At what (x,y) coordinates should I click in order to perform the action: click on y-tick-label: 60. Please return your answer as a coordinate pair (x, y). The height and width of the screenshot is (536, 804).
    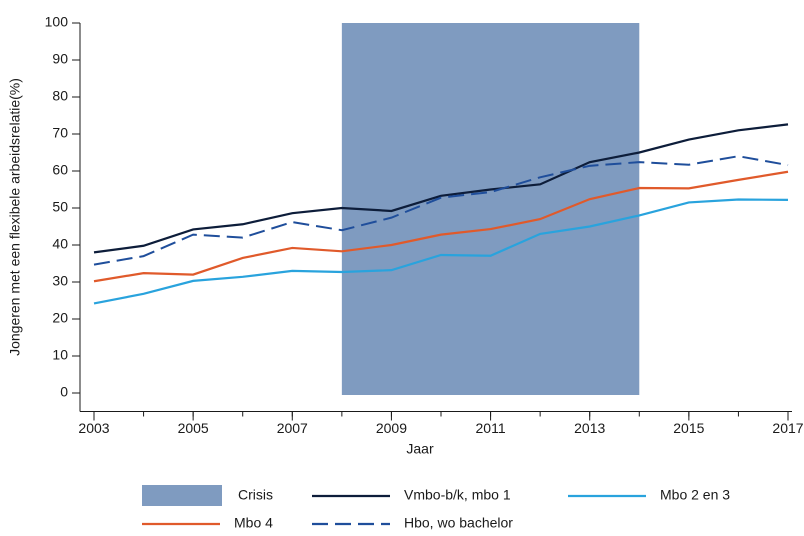
    Looking at the image, I should click on (60, 170).